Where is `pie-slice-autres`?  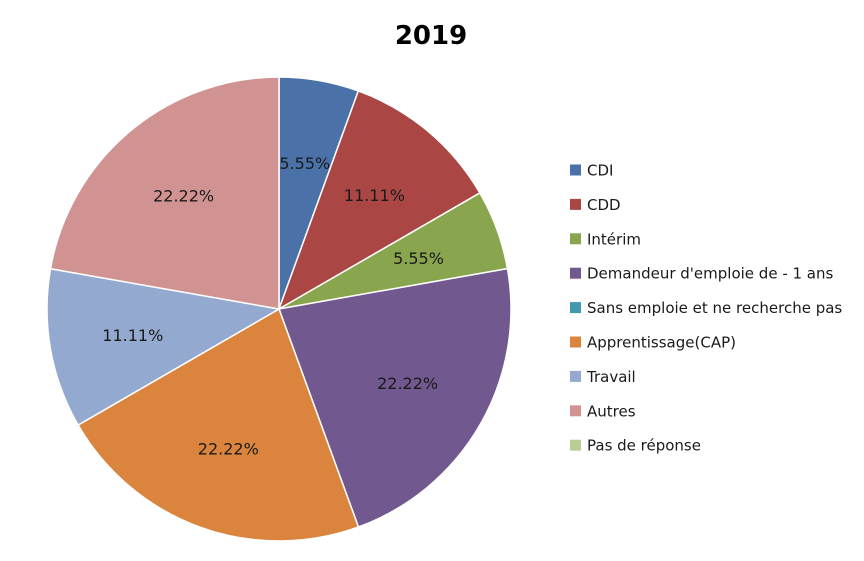 pie-slice-autres is located at coordinates (164, 193).